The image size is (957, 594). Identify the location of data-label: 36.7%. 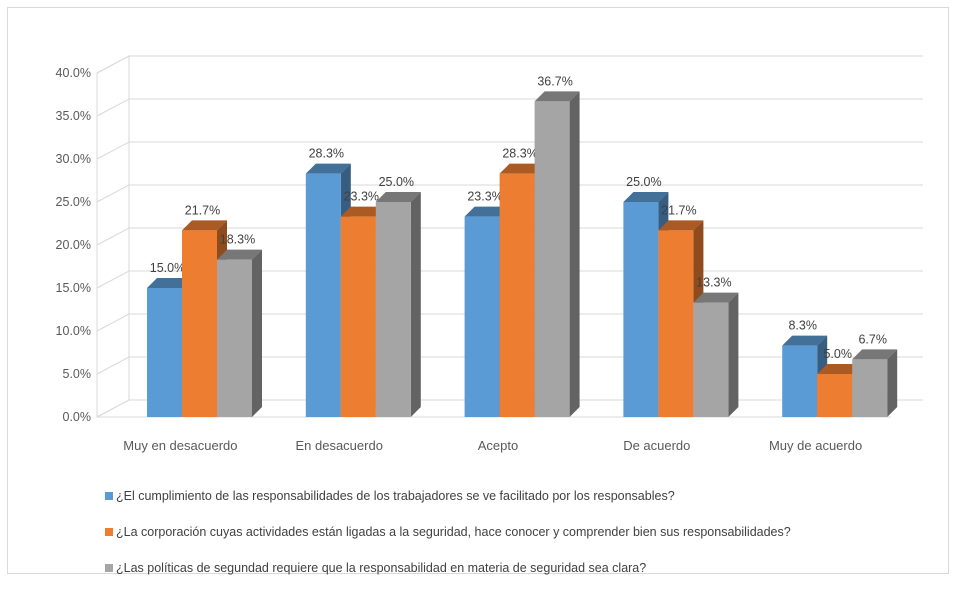
(554, 81).